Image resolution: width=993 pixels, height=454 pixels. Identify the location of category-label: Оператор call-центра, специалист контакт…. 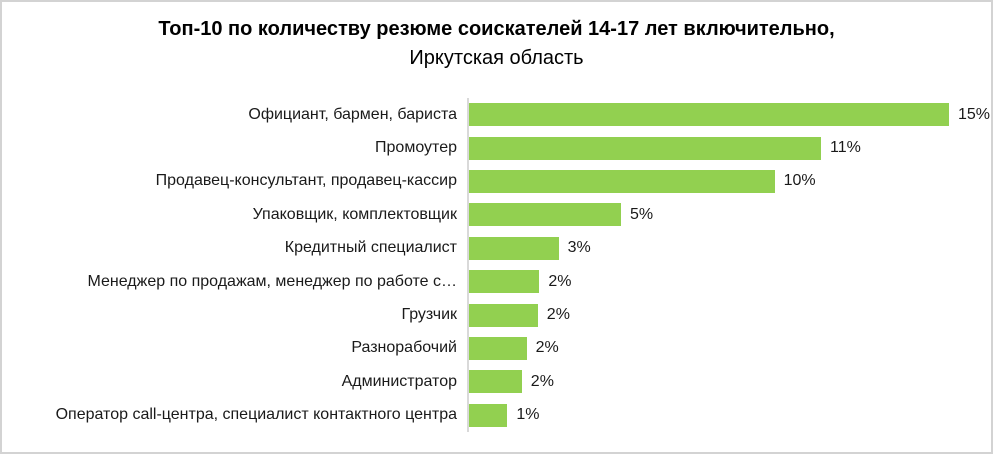
(256, 415).